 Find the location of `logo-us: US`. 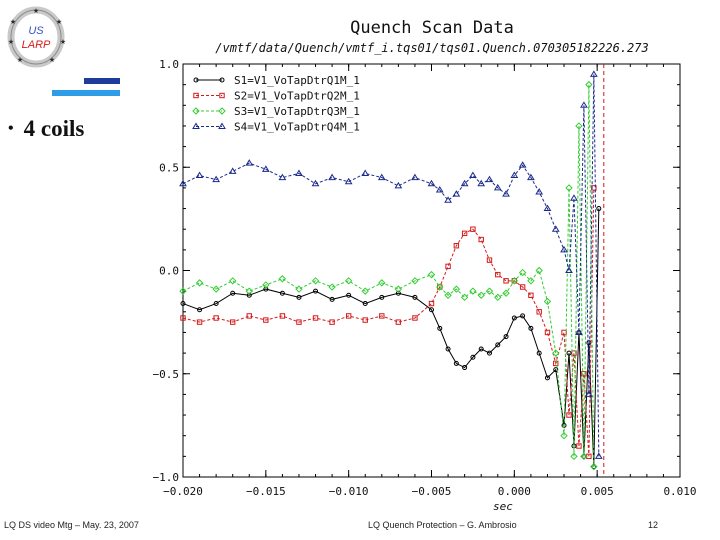

logo-us: US is located at coordinates (36, 31).